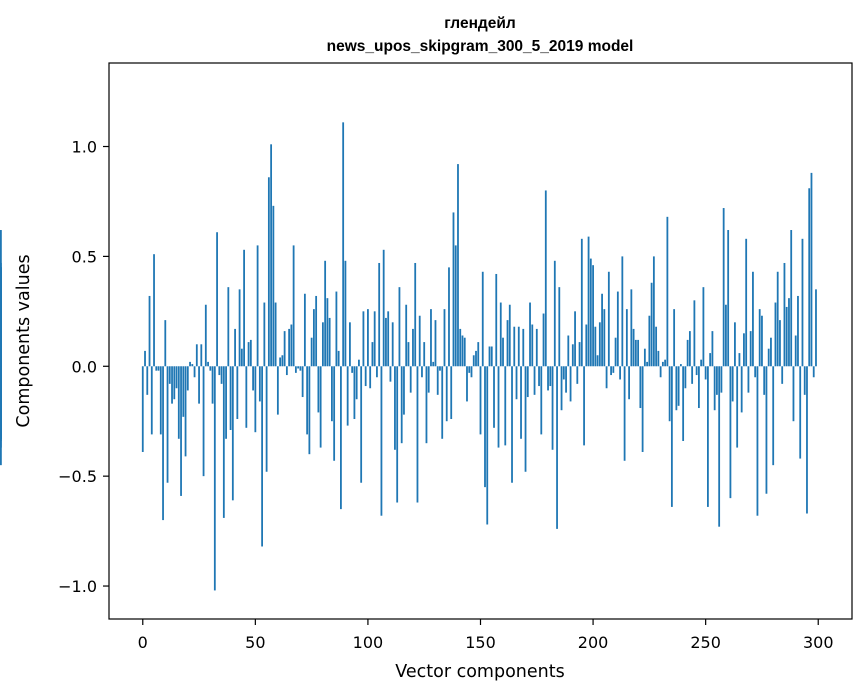  What do you see at coordinates (143, 642) in the screenshot?
I see `x-tick-label: 0` at bounding box center [143, 642].